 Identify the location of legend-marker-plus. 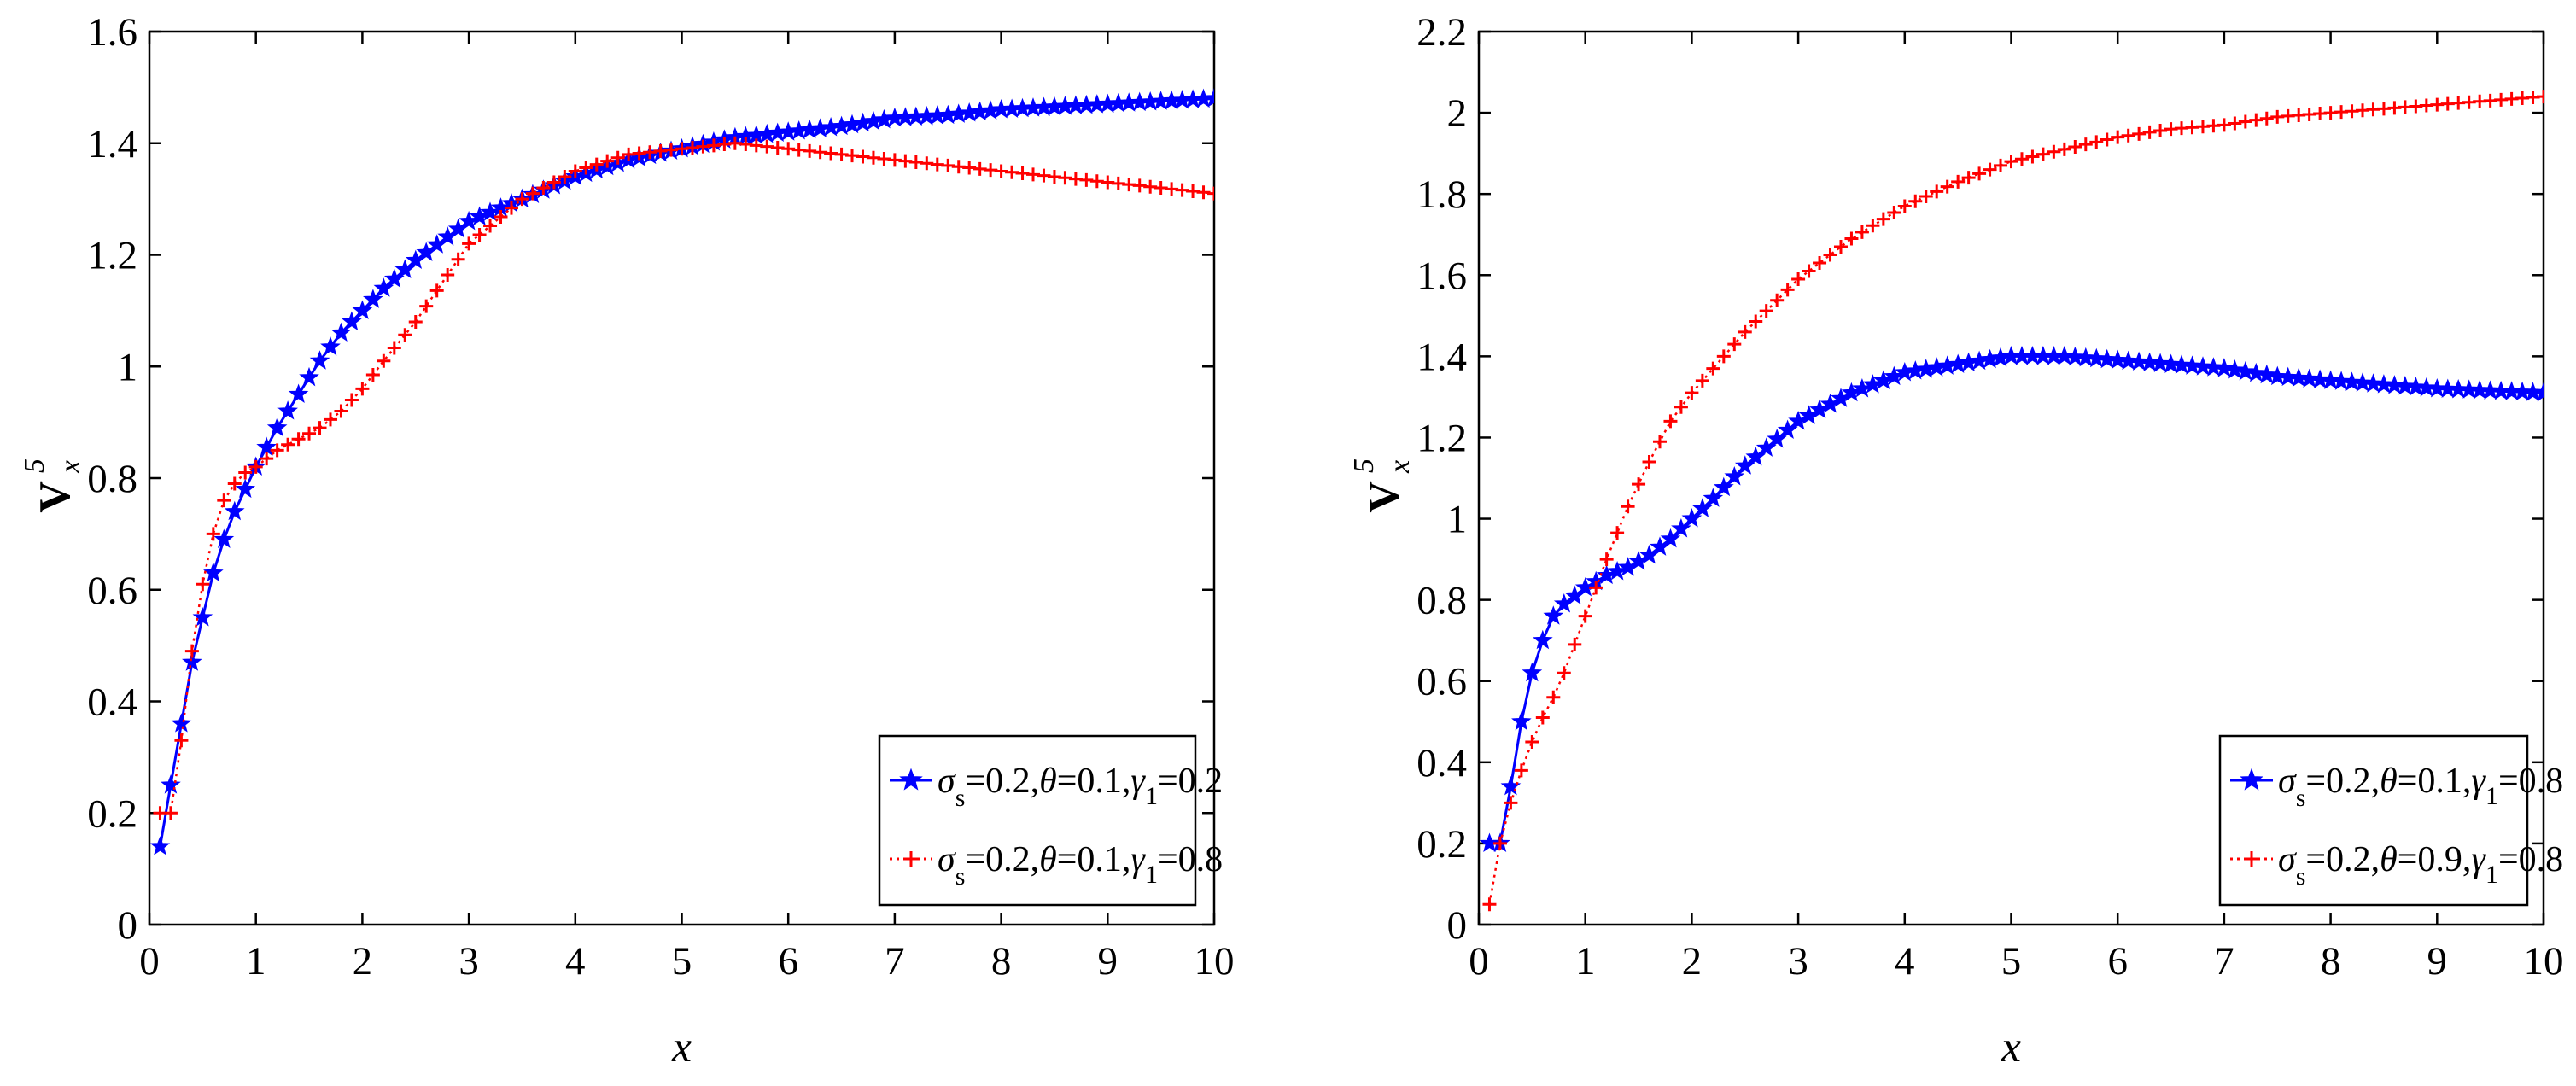
(911, 859).